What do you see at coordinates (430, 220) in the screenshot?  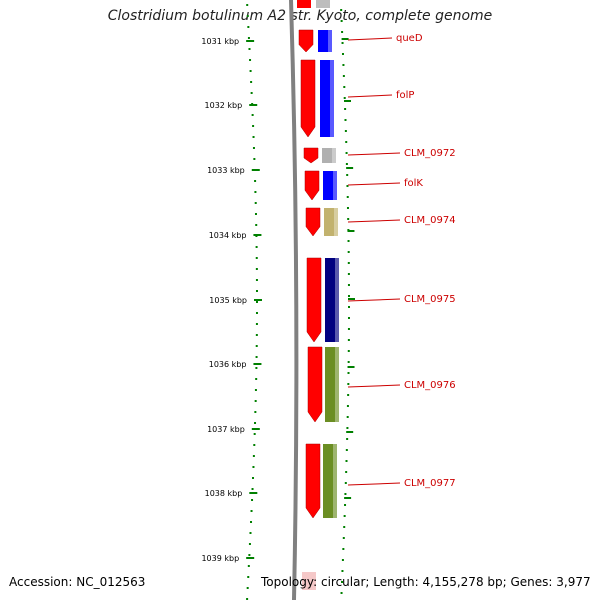 I see `gene-label: CLM_0974` at bounding box center [430, 220].